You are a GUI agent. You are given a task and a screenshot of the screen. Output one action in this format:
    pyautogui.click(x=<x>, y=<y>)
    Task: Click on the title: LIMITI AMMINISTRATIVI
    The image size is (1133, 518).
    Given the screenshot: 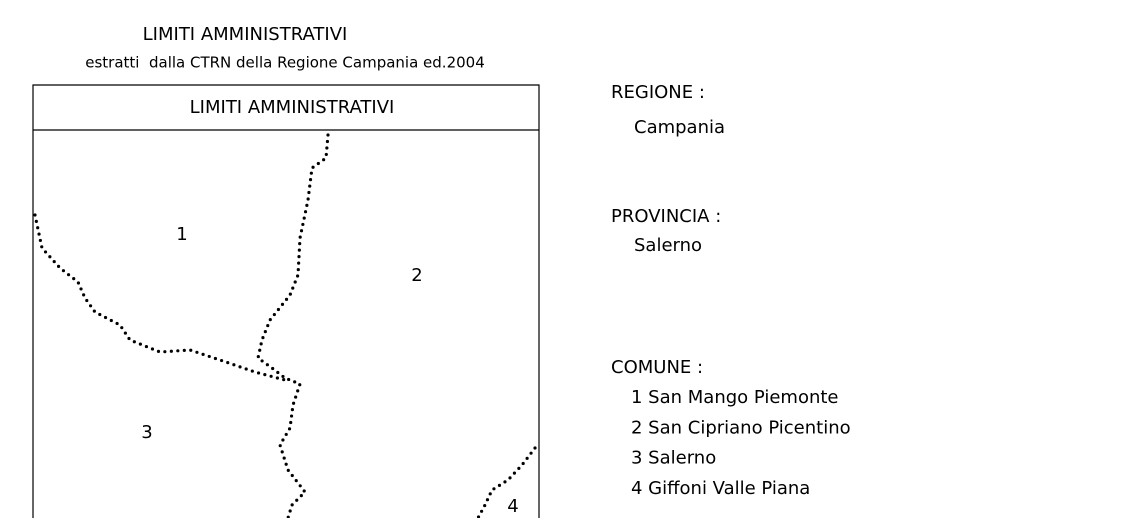 What is the action you would take?
    pyautogui.click(x=245, y=34)
    